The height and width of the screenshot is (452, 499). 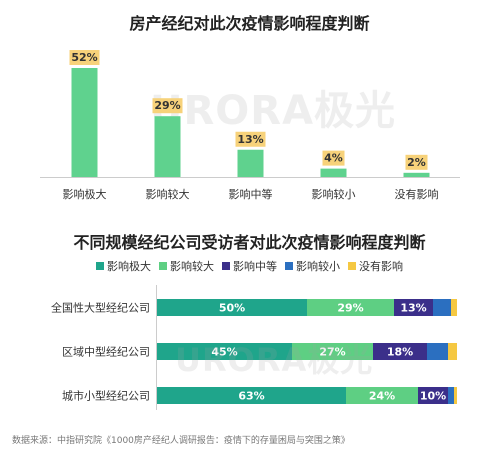 What do you see at coordinates (192, 266) in the screenshot?
I see `legend-label-1: 影响较大` at bounding box center [192, 266].